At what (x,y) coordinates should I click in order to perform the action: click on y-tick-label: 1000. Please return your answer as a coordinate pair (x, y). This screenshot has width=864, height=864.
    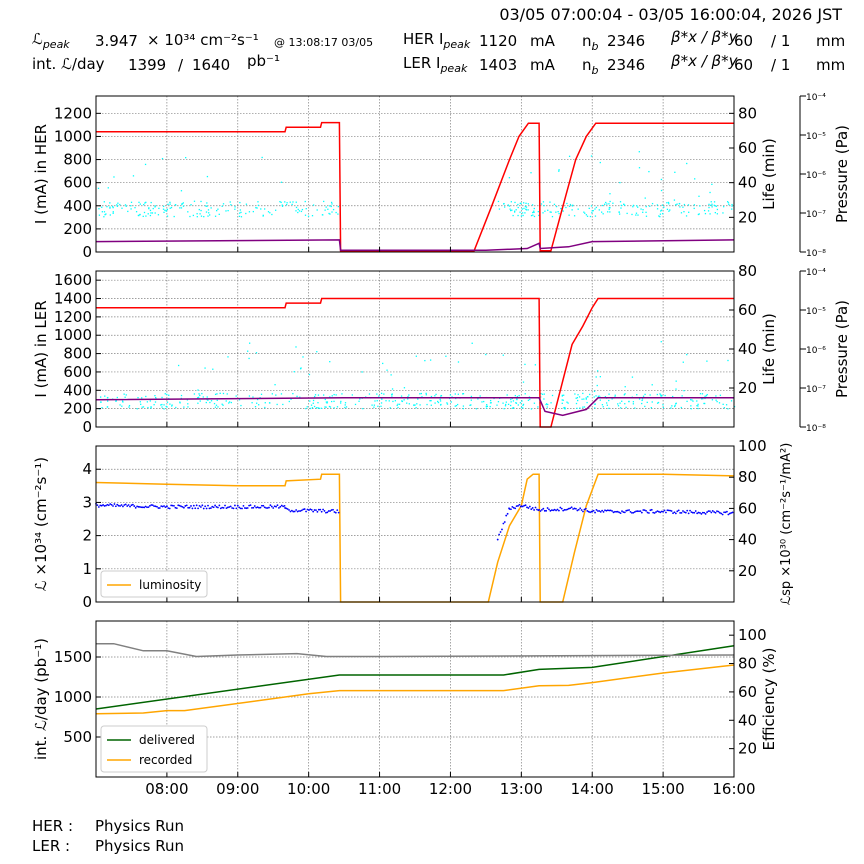
    Looking at the image, I should click on (73, 335).